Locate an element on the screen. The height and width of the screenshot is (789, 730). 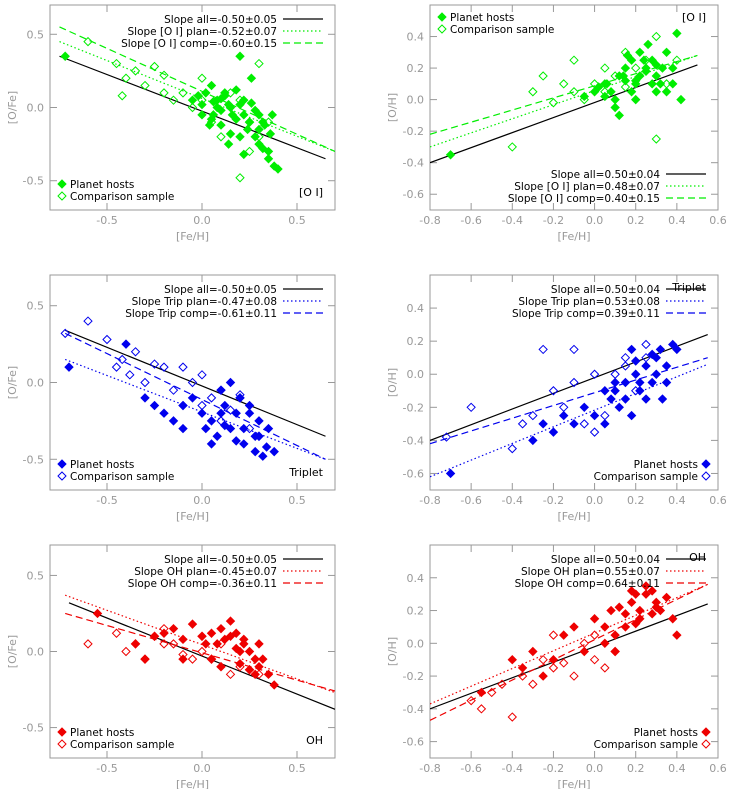
fit-legend-text: Slope all=-0.50±0.05 is located at coordinates (220, 560).